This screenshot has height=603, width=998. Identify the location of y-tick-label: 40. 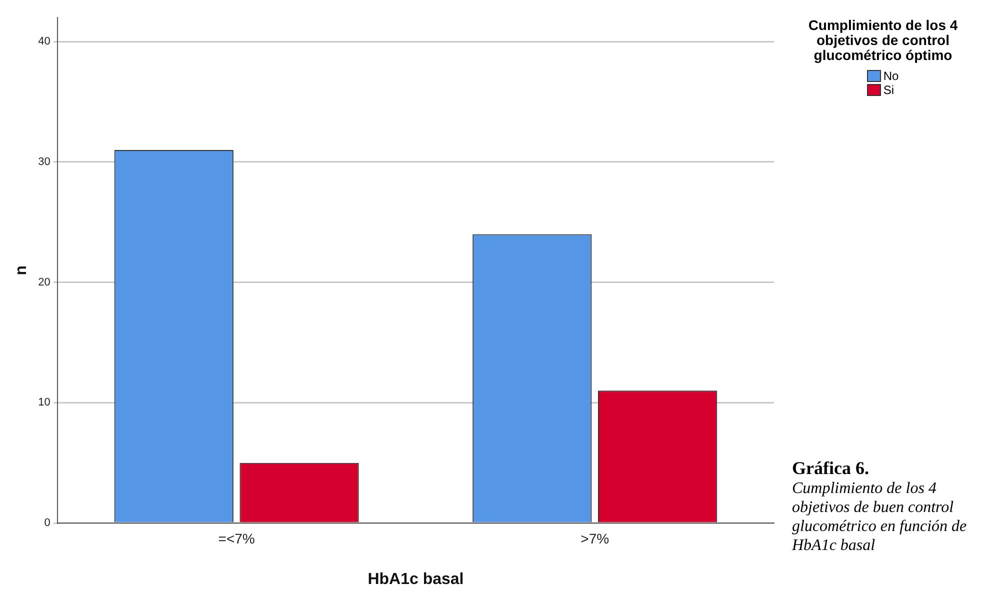
(44, 42).